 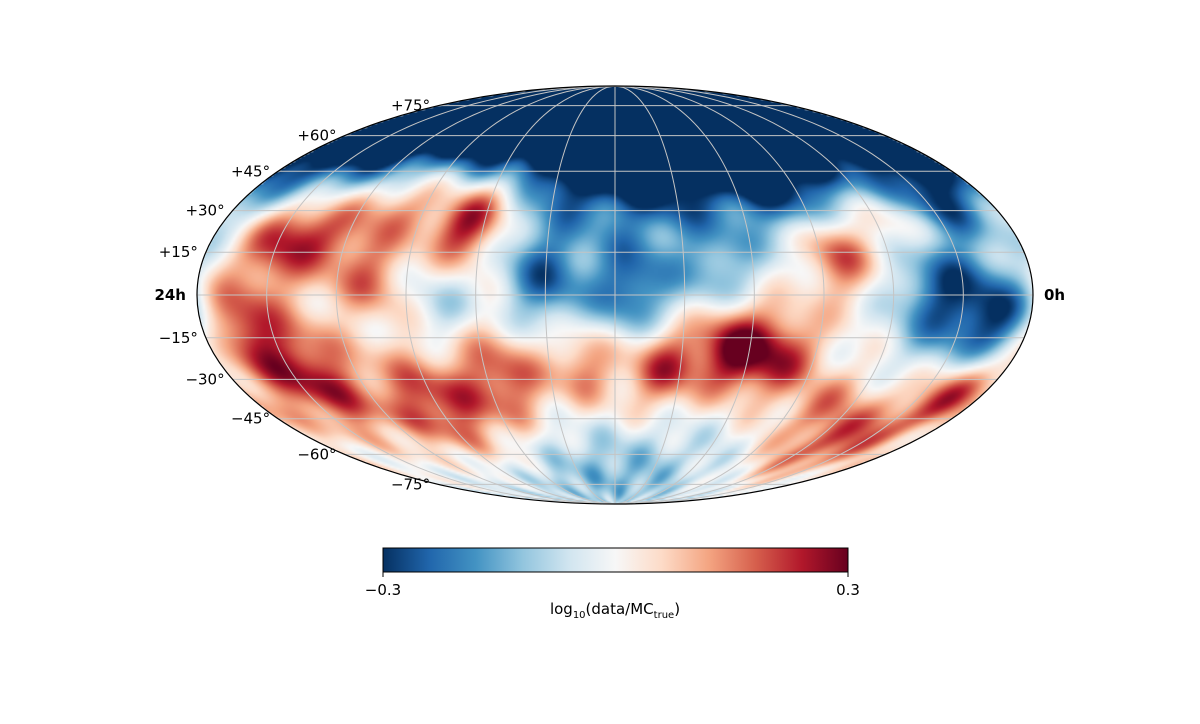 I want to click on colorbar-label-sub: 10, so click(x=579, y=615).